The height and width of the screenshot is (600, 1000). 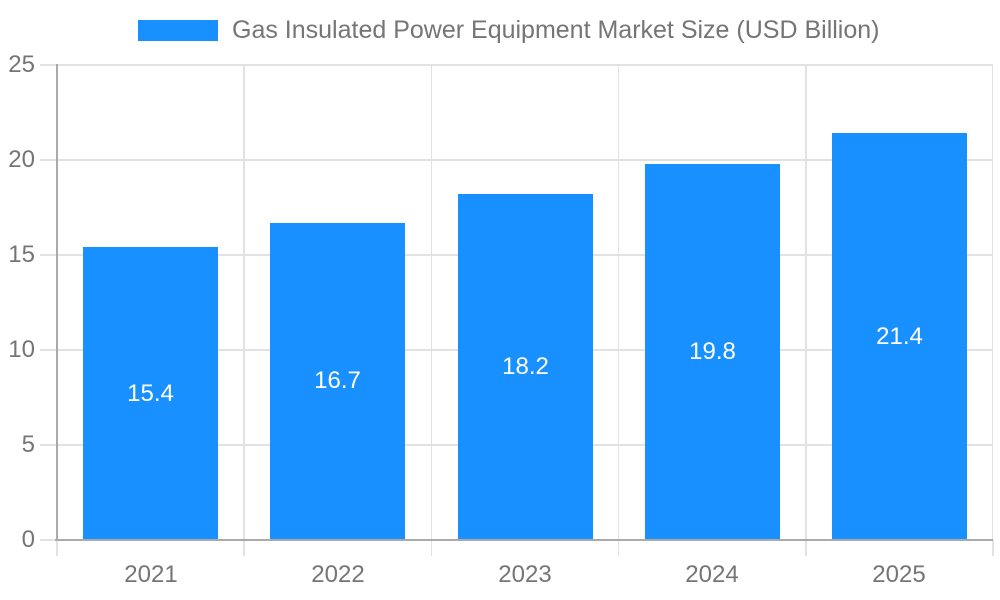 I want to click on bar-value-label: 19.8, so click(x=712, y=351).